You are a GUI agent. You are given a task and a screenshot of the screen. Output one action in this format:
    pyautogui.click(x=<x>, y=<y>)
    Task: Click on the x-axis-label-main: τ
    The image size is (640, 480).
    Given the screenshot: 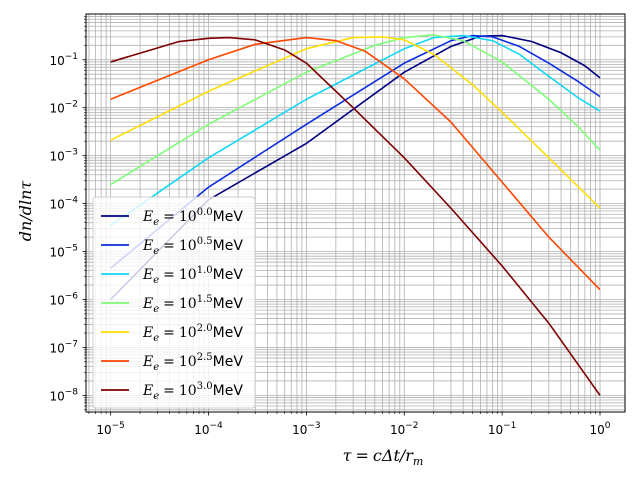 What is the action you would take?
    pyautogui.click(x=348, y=455)
    